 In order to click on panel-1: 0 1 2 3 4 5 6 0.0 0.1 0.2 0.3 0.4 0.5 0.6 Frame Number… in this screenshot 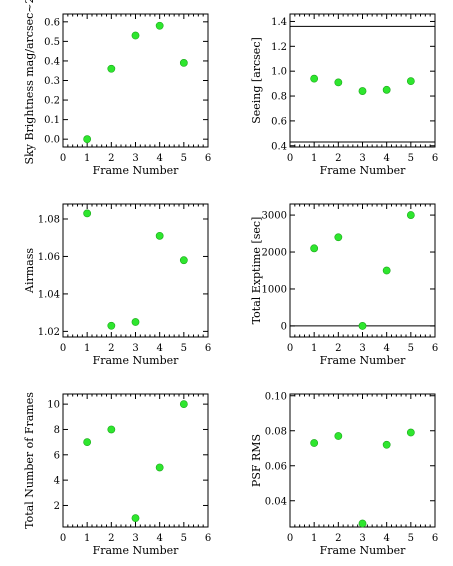, I will do `click(117, 88)`.